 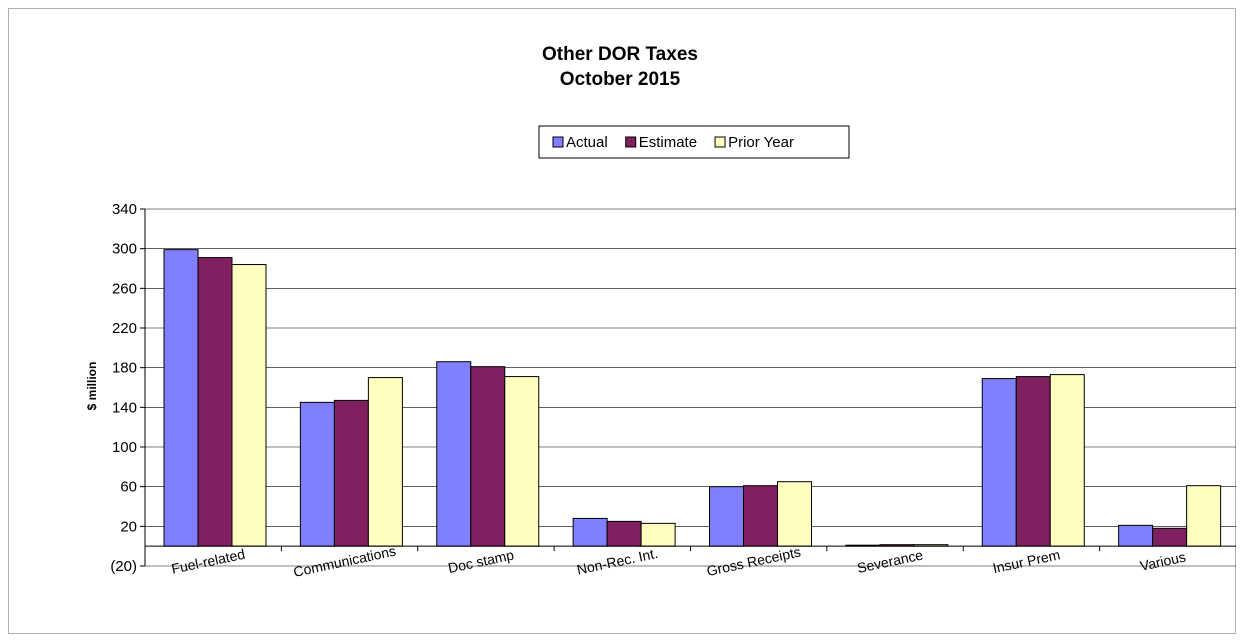 What do you see at coordinates (124, 407) in the screenshot?
I see `y-tick-label: 140` at bounding box center [124, 407].